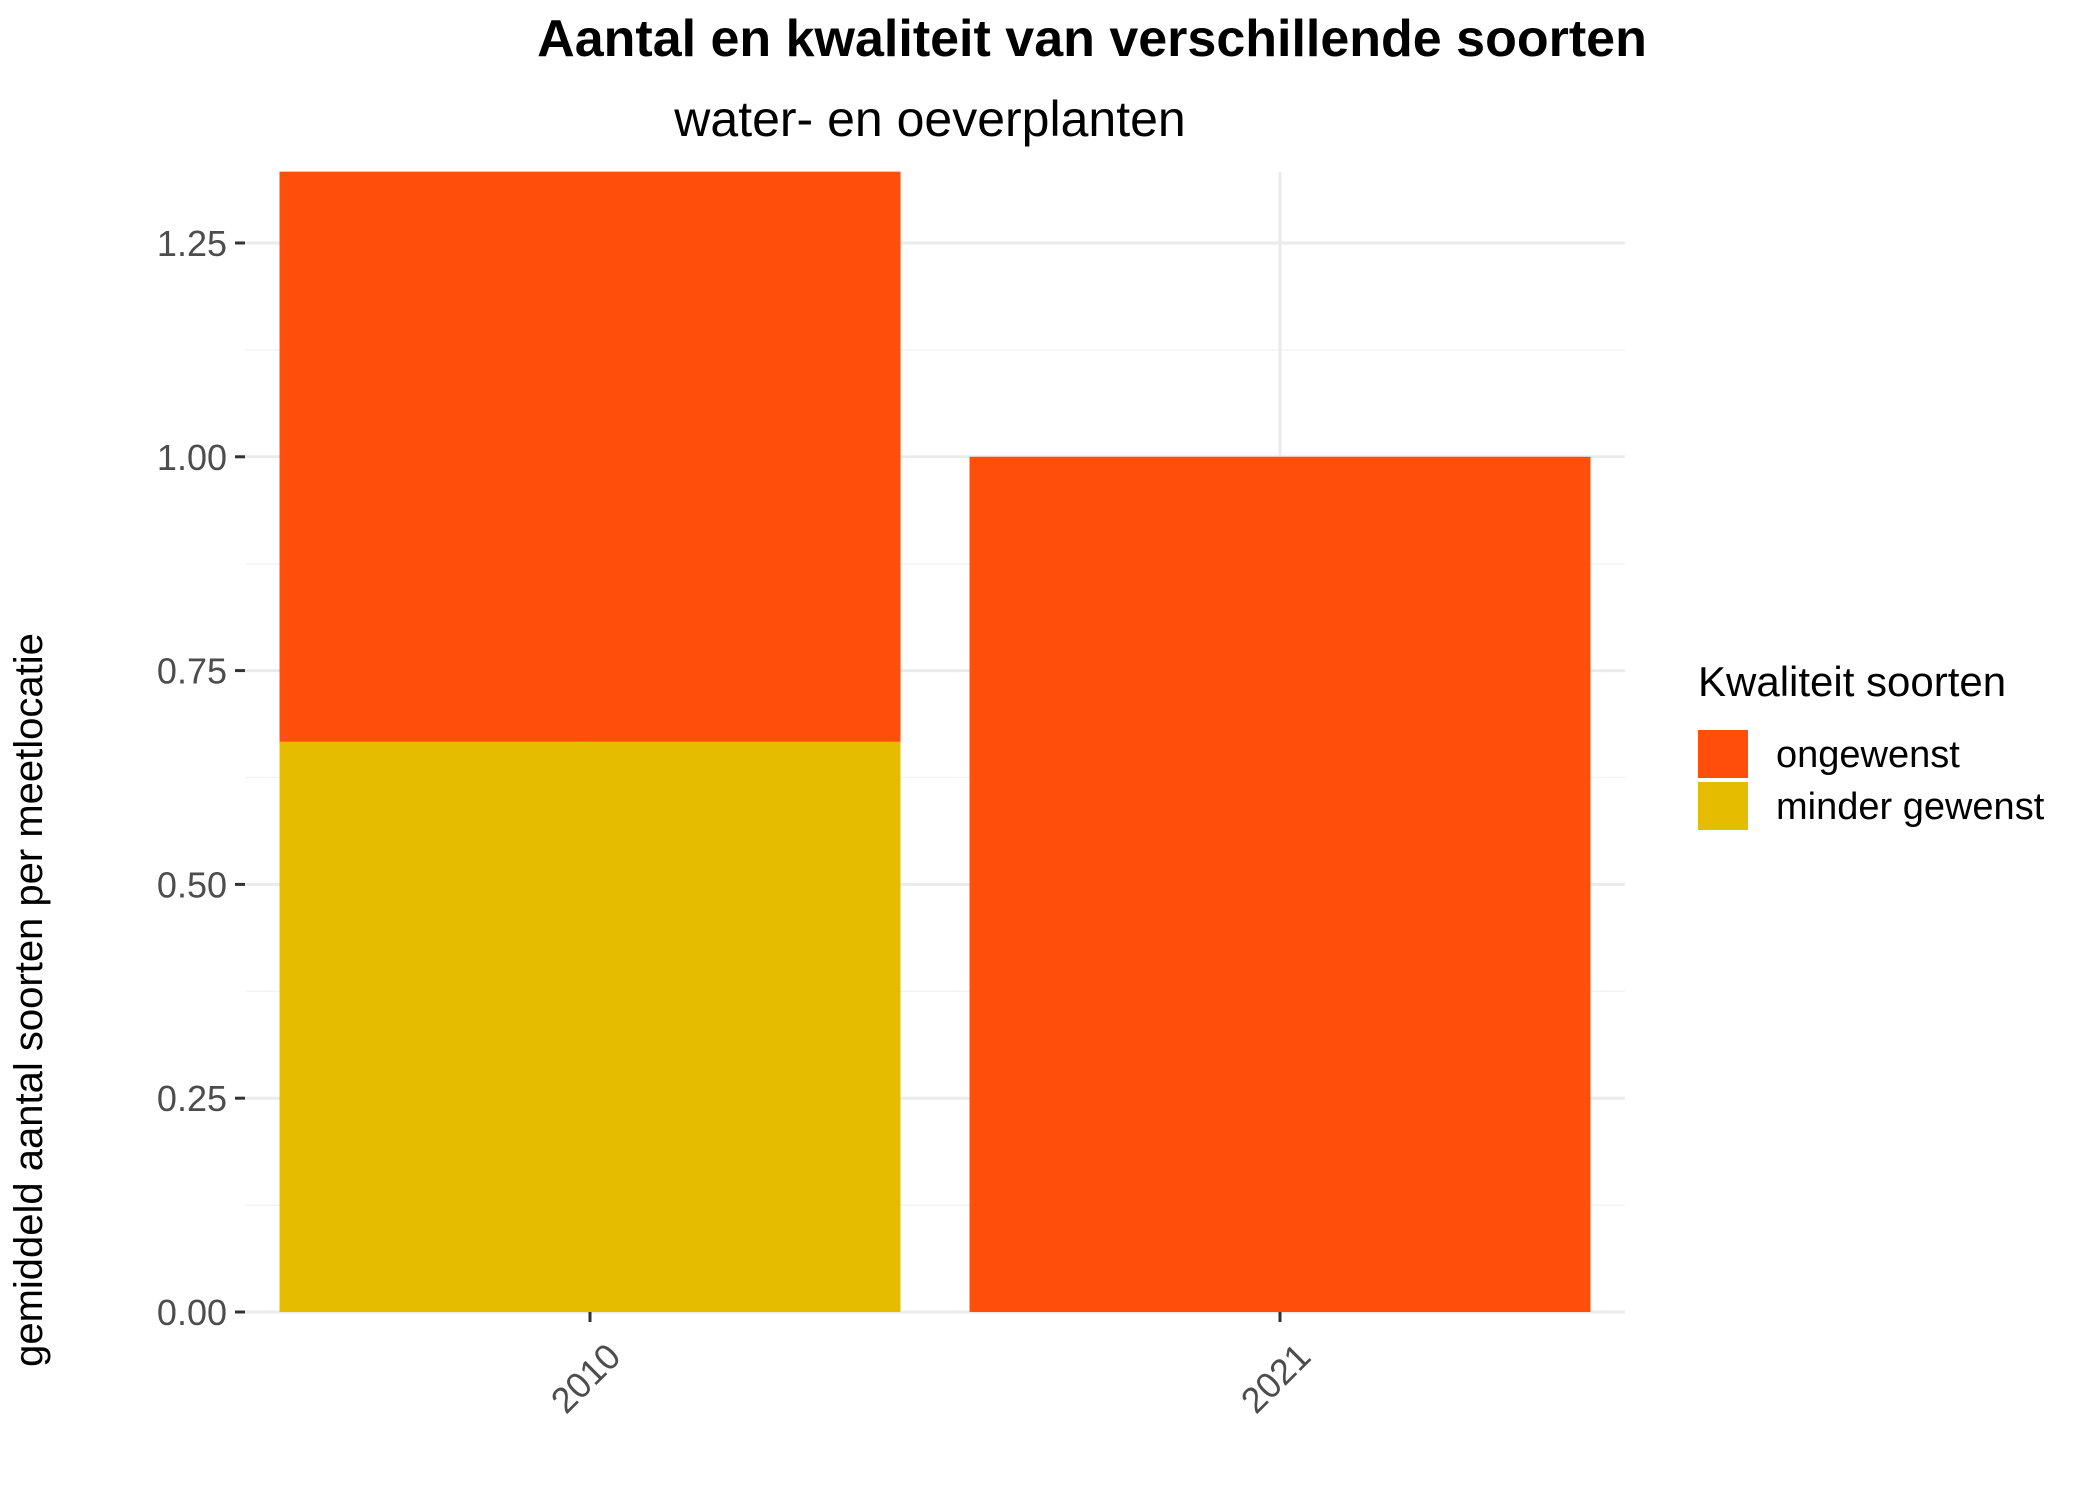 Image resolution: width=2100 pixels, height=1500 pixels. I want to click on x-axis: 2010 2021, so click(931, 1366).